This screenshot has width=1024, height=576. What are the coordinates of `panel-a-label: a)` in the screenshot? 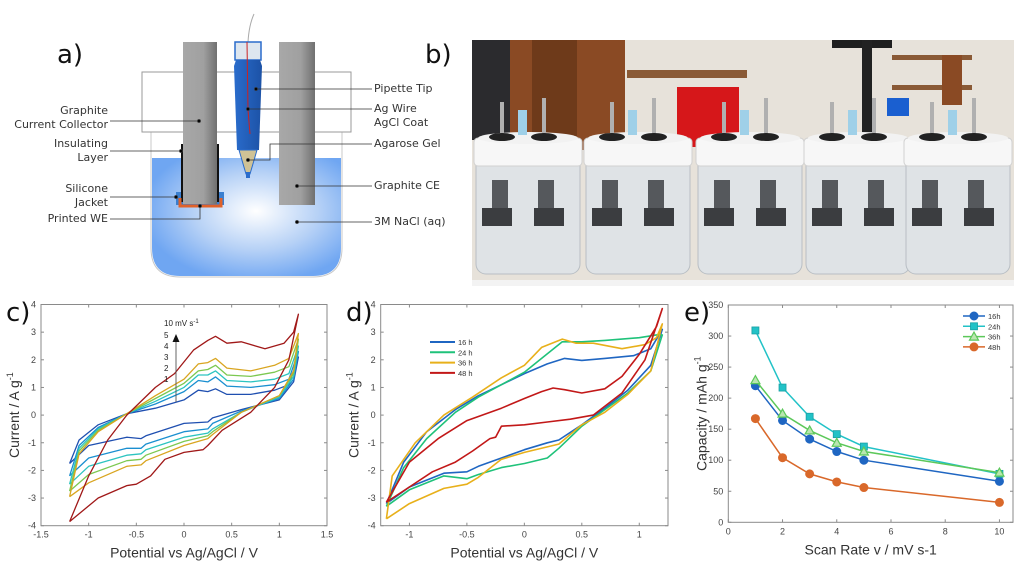 It's located at (70, 55).